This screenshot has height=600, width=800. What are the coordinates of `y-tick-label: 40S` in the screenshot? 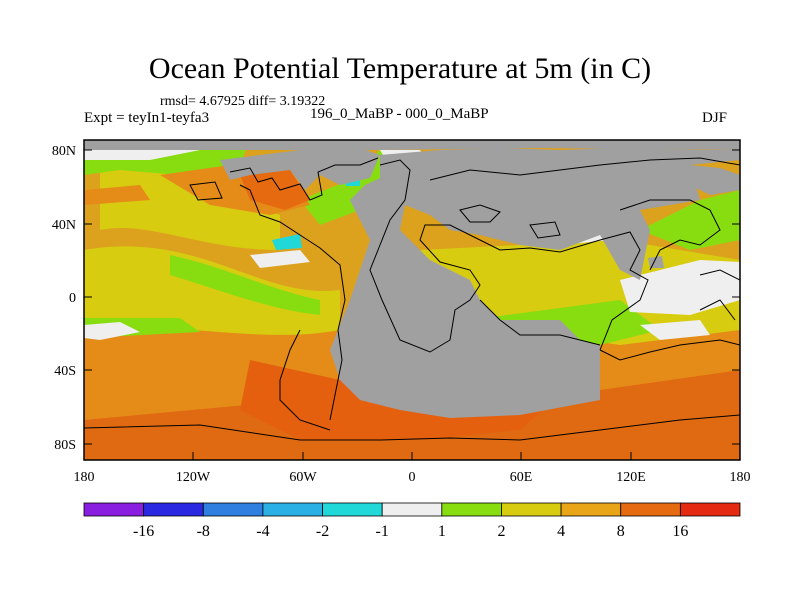 It's located at (65, 371).